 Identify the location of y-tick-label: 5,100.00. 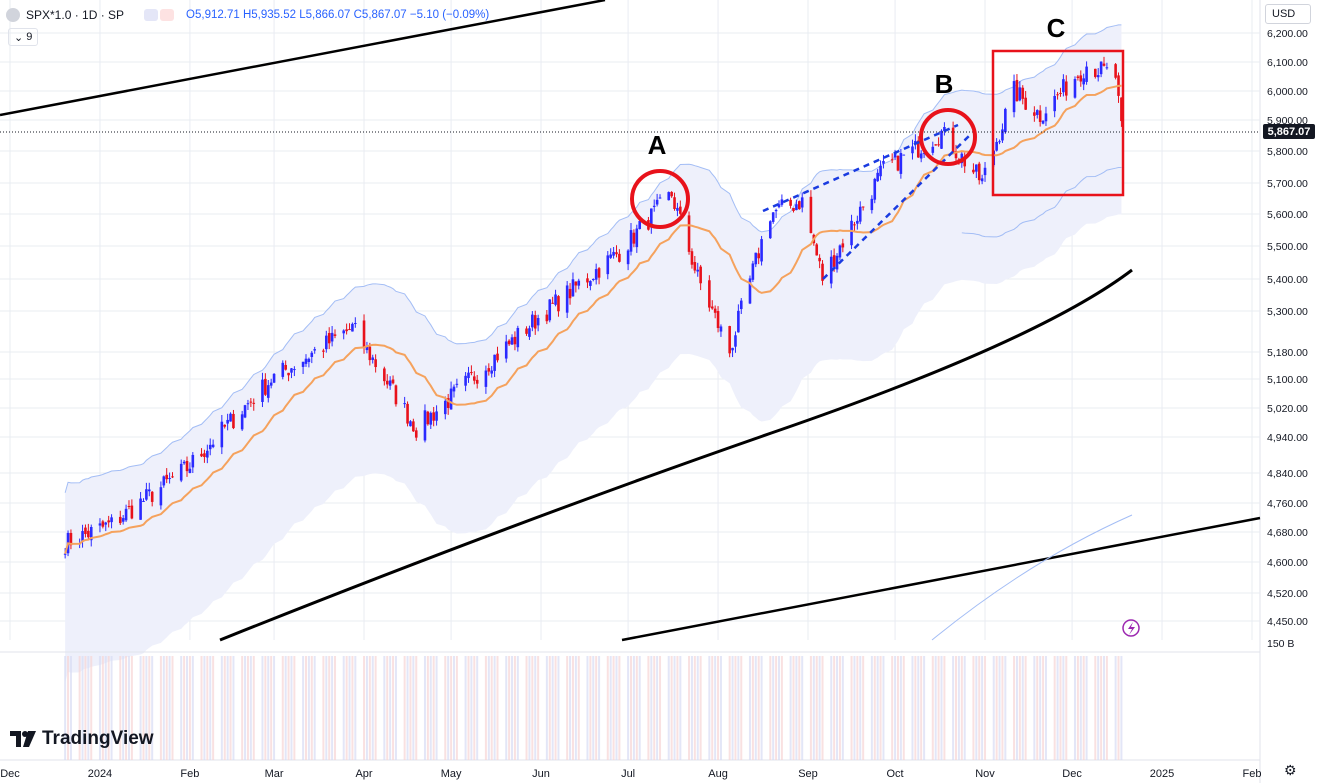
(1287, 380).